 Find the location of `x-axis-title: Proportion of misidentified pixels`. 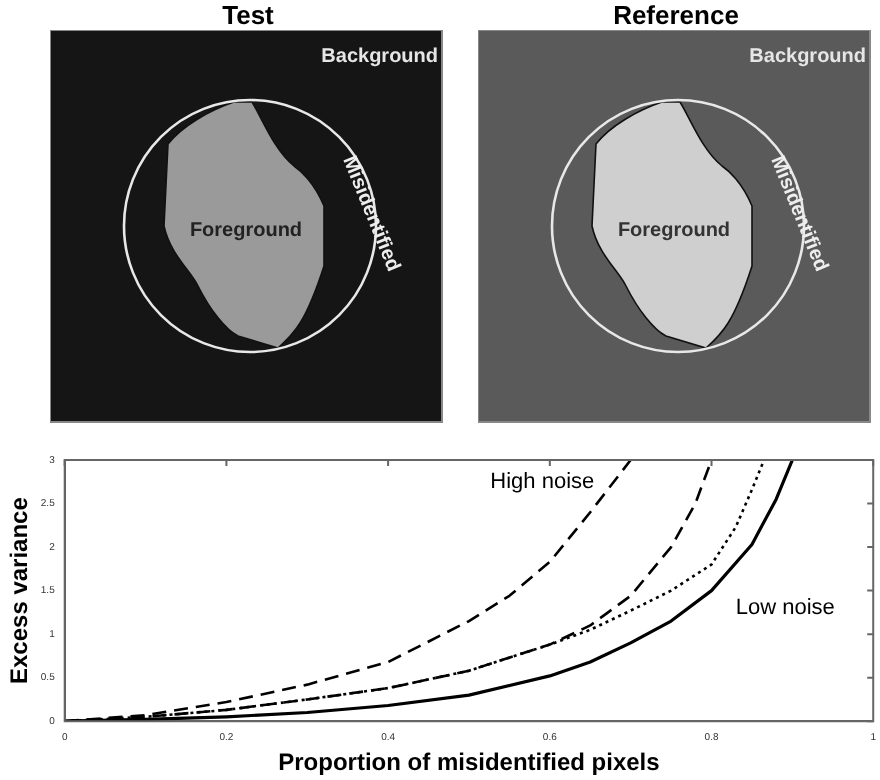

x-axis-title: Proportion of misidentified pixels is located at coordinates (469, 762).